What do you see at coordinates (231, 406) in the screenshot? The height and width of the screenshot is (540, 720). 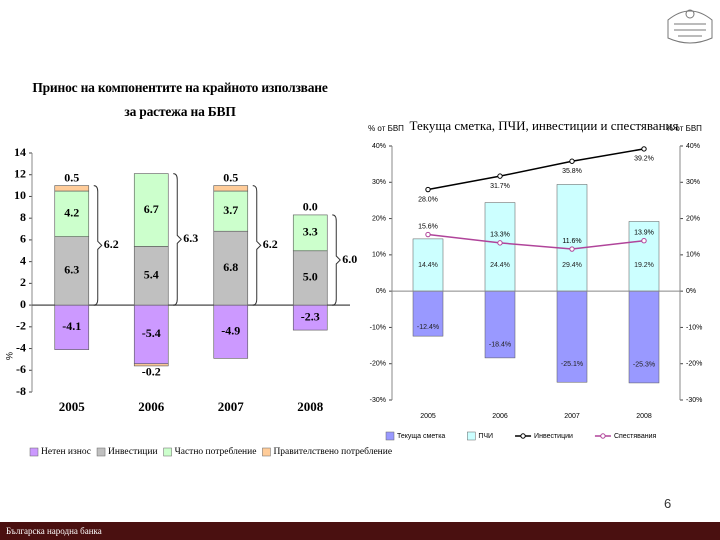 I see `x-tick-label: 2007` at bounding box center [231, 406].